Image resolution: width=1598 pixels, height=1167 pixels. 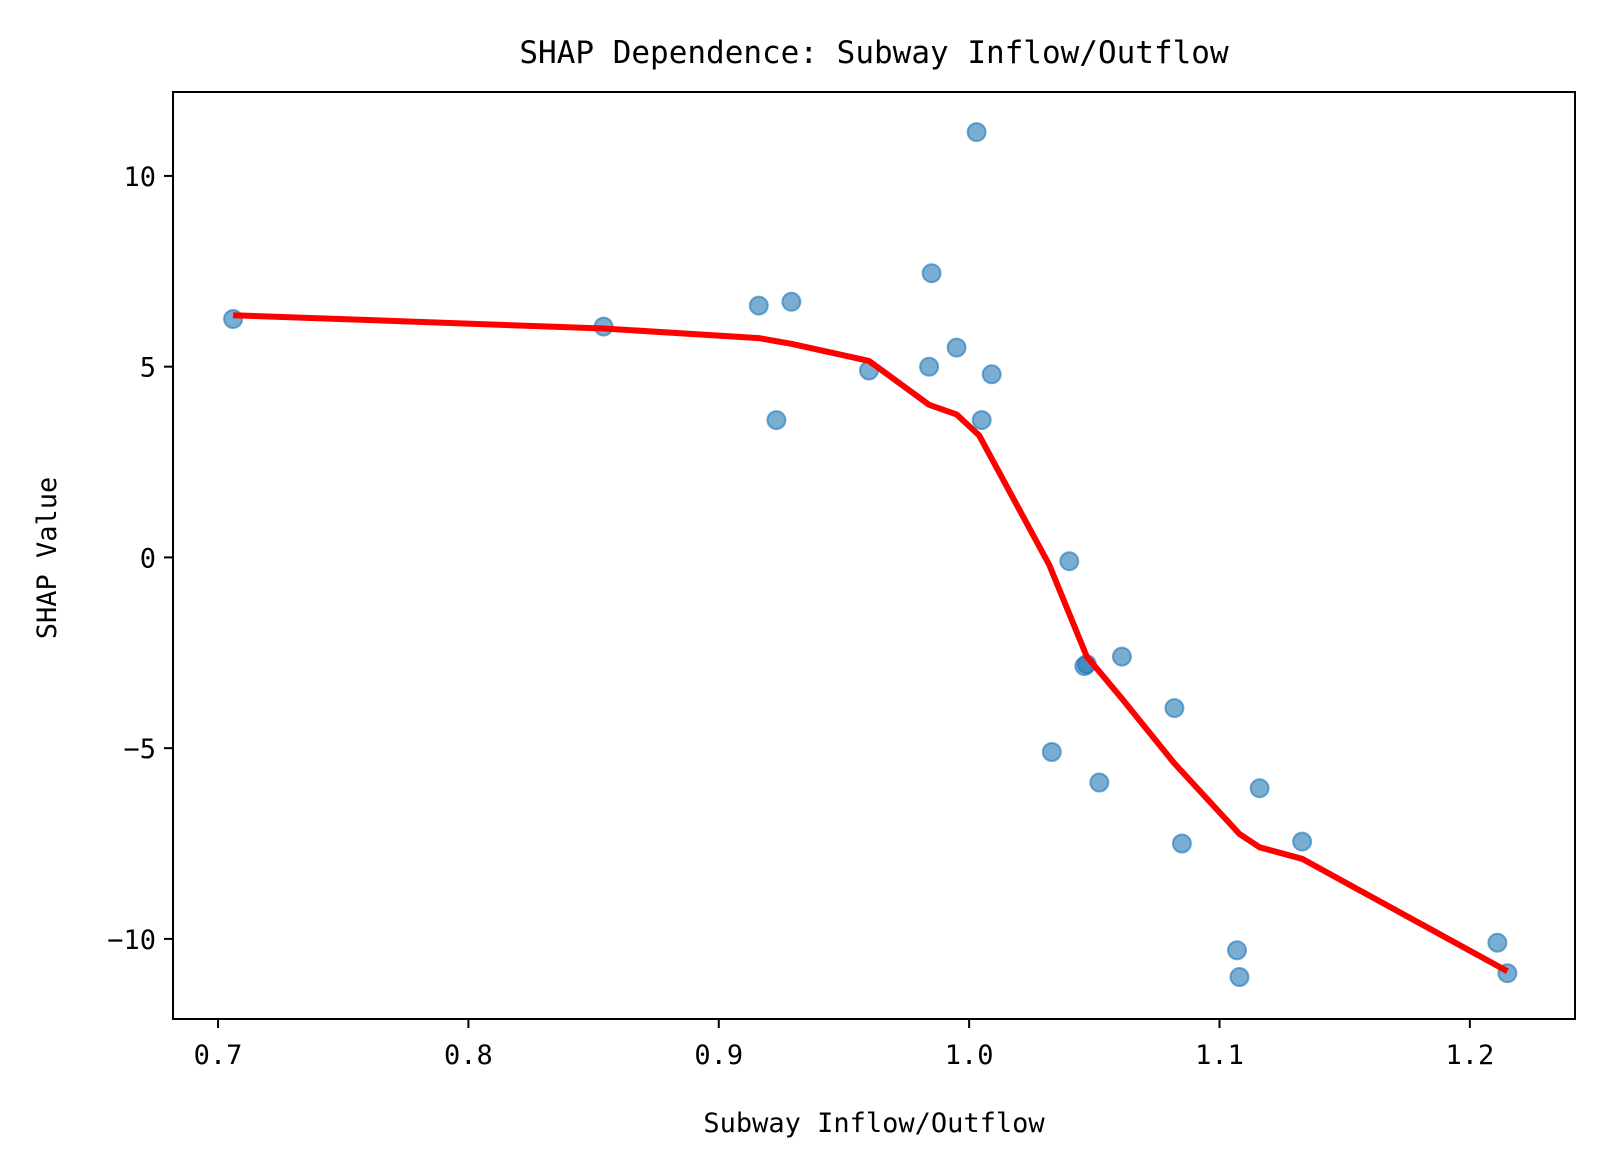 I want to click on x-tick-label-2: 0.9, so click(x=718, y=1055).